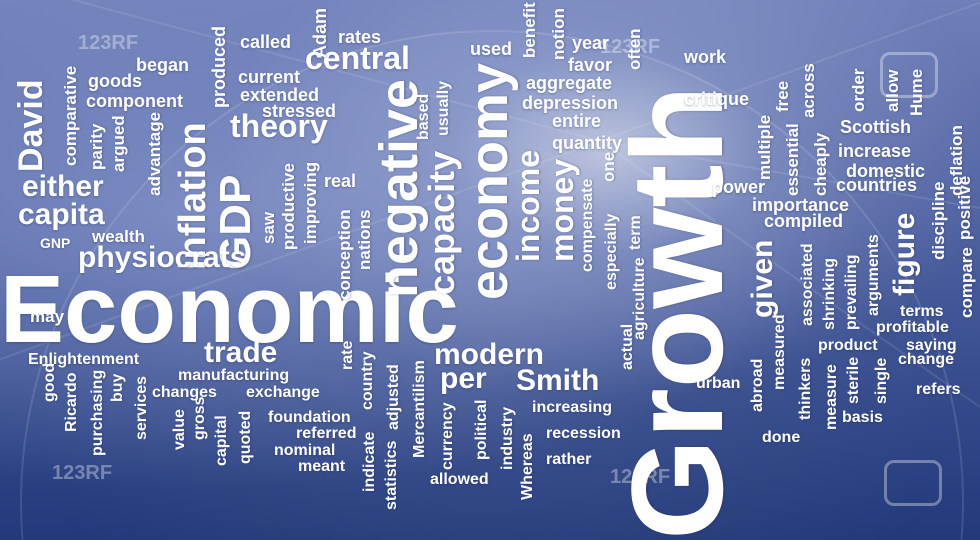 This screenshot has height=540, width=980. Describe the element at coordinates (357, 58) in the screenshot. I see `word-central: central` at that location.